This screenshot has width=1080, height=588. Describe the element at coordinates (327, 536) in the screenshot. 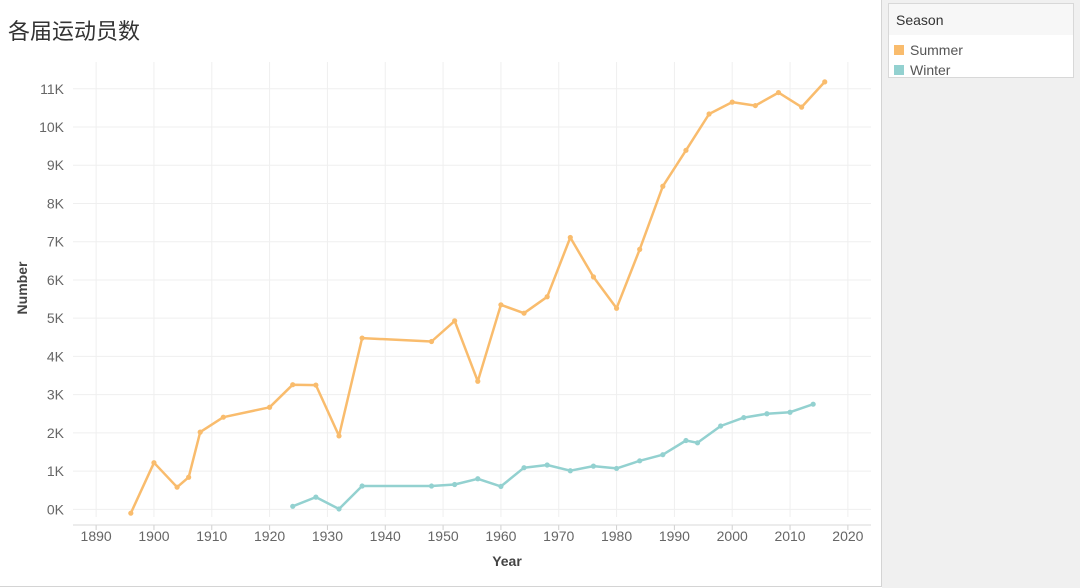

I see `x-tick-label: 1930` at that location.